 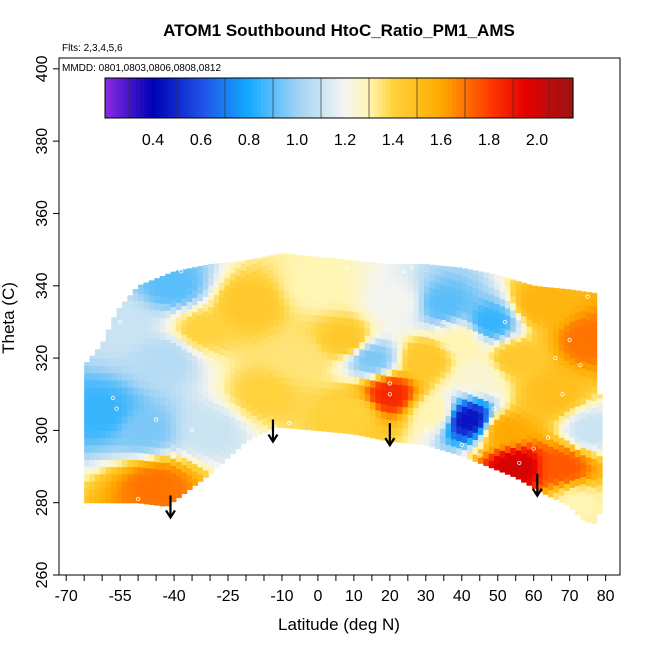 I want to click on colorbar-tick-label: 1.4, so click(x=393, y=140).